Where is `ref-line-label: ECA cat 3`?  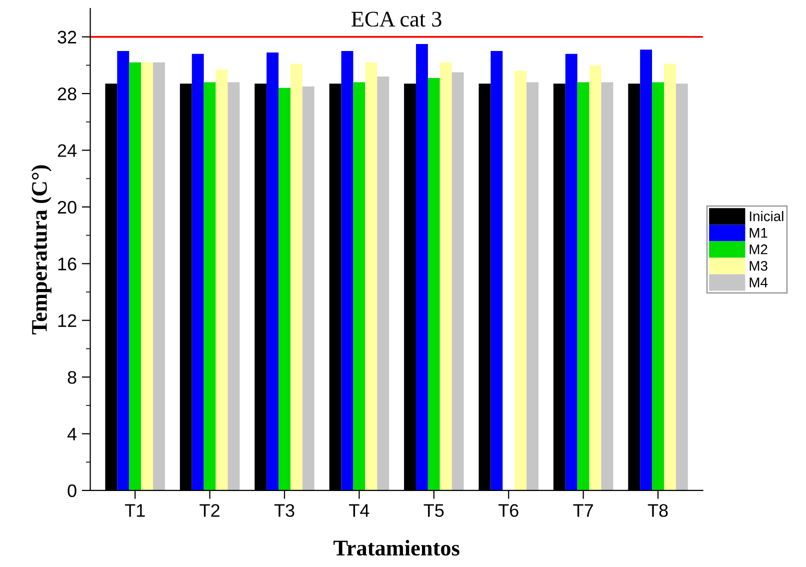 ref-line-label: ECA cat 3 is located at coordinates (397, 19).